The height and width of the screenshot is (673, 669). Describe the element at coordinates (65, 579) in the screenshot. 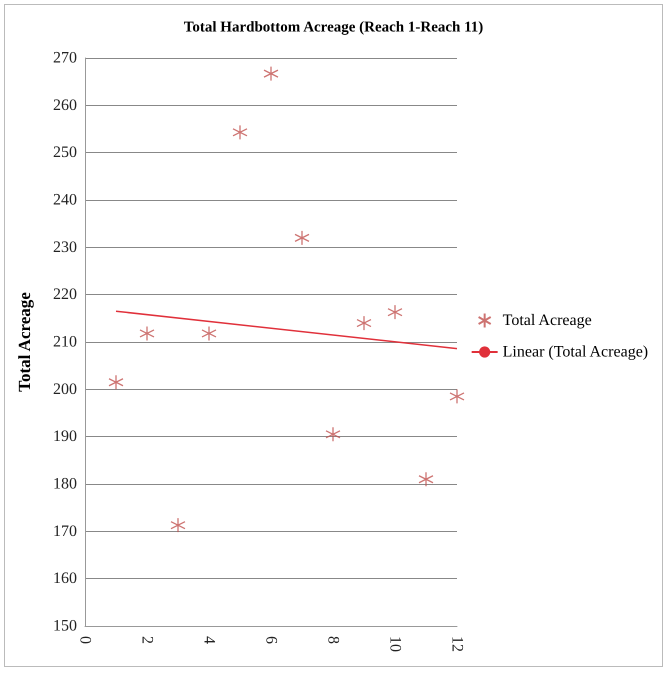

I see `y-tick-label: 160` at that location.